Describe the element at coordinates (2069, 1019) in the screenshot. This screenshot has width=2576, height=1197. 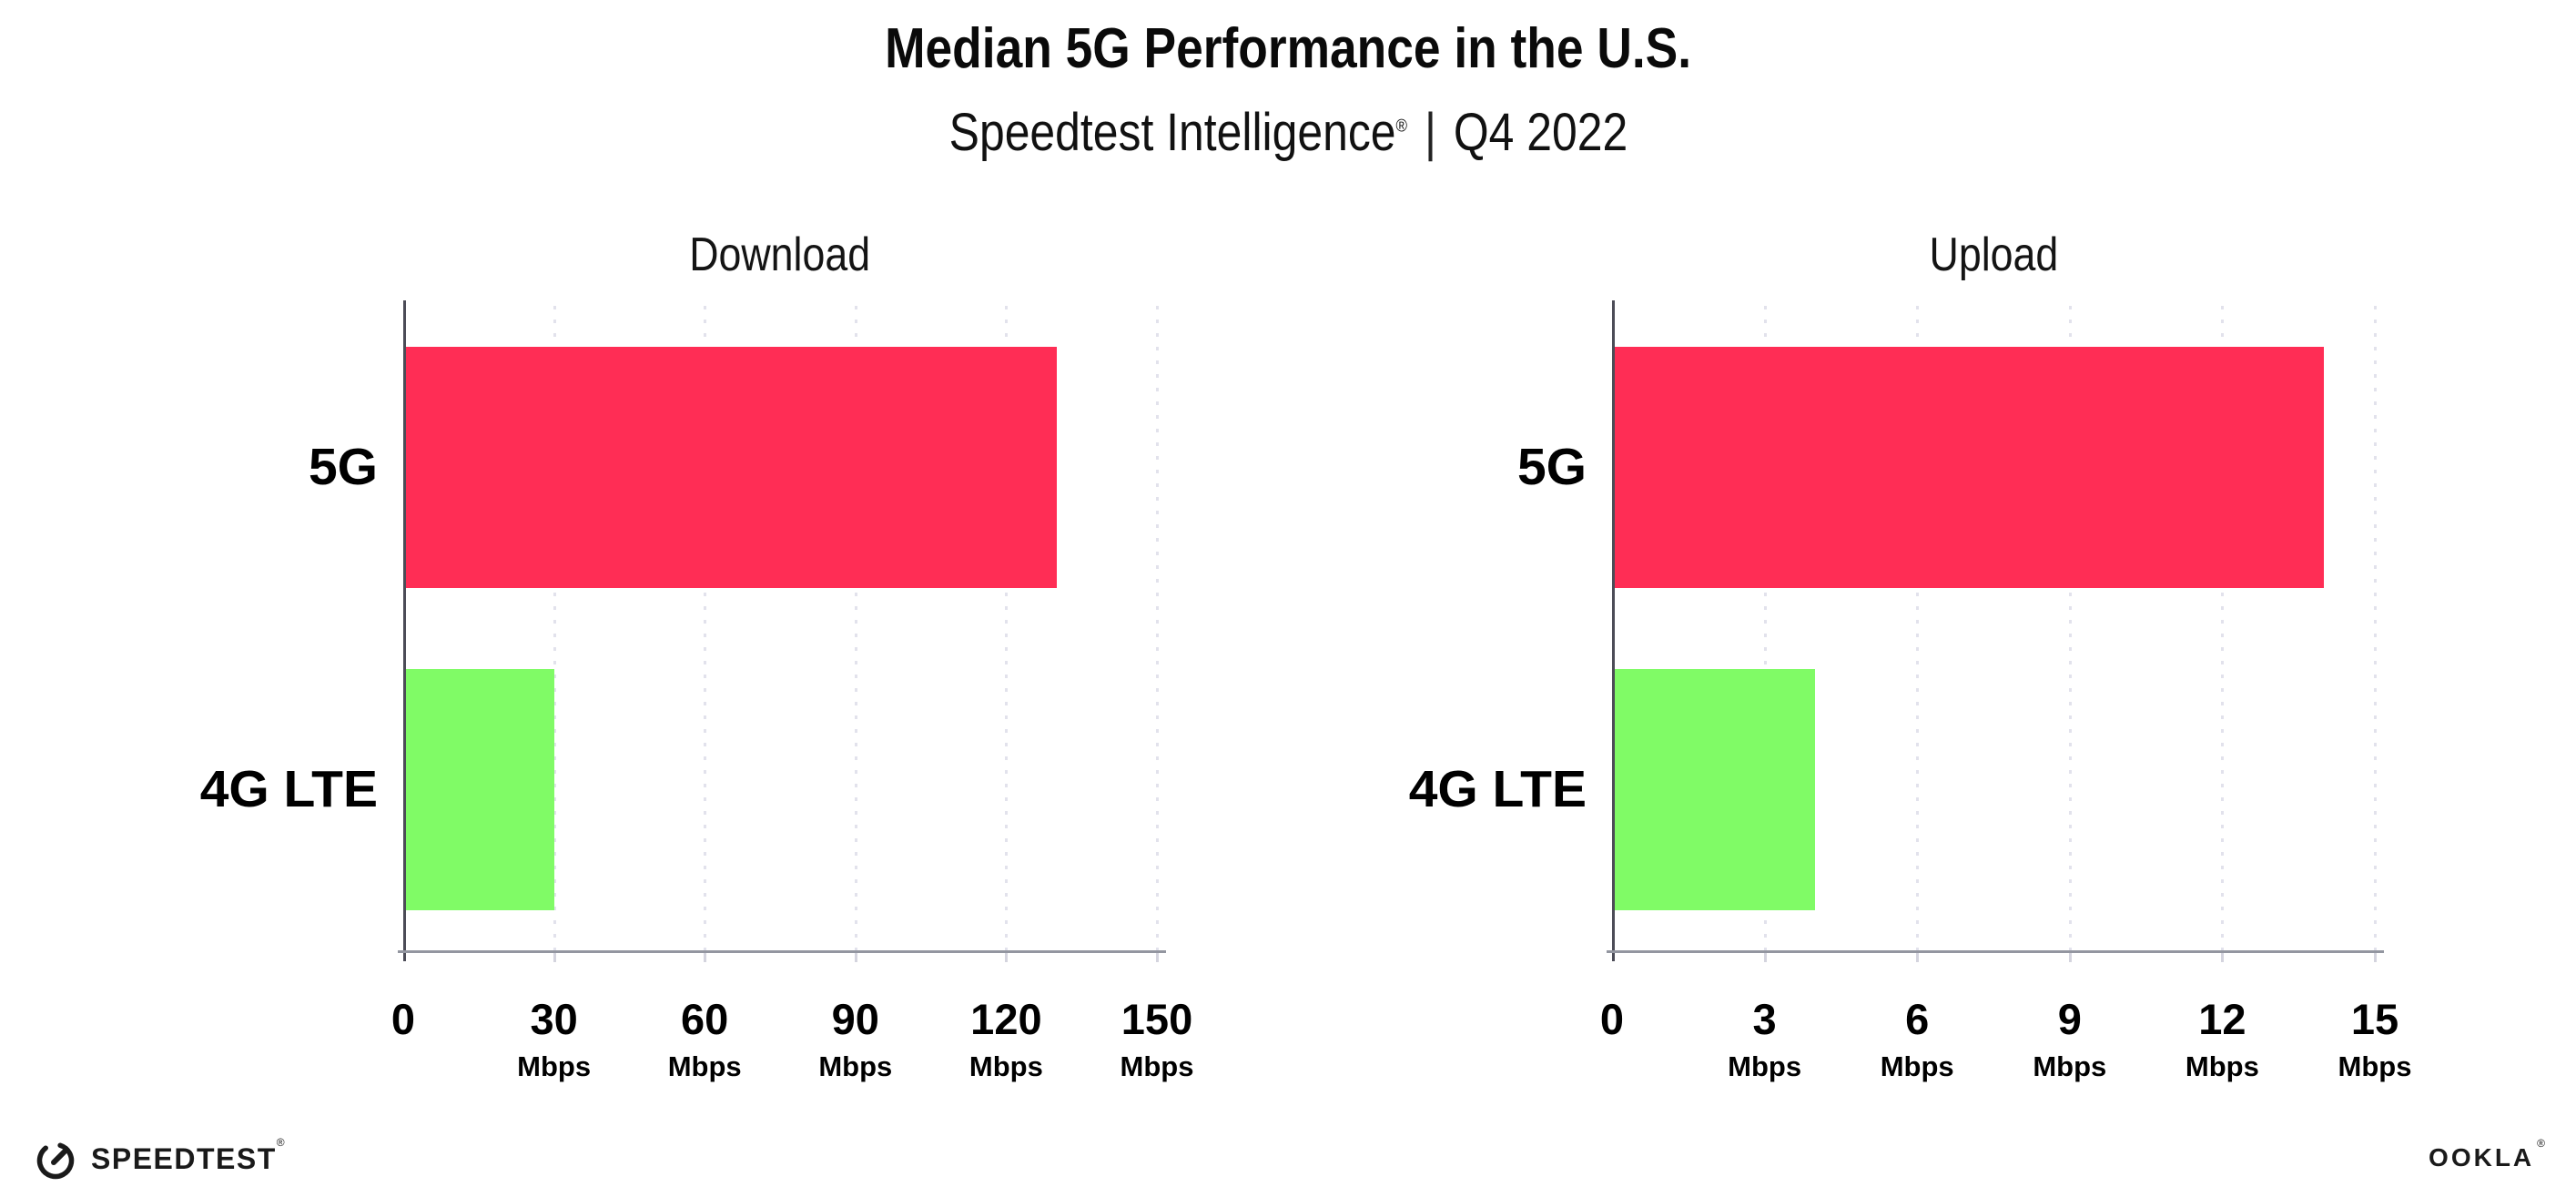
I see `x-tick-label-9: 9` at that location.